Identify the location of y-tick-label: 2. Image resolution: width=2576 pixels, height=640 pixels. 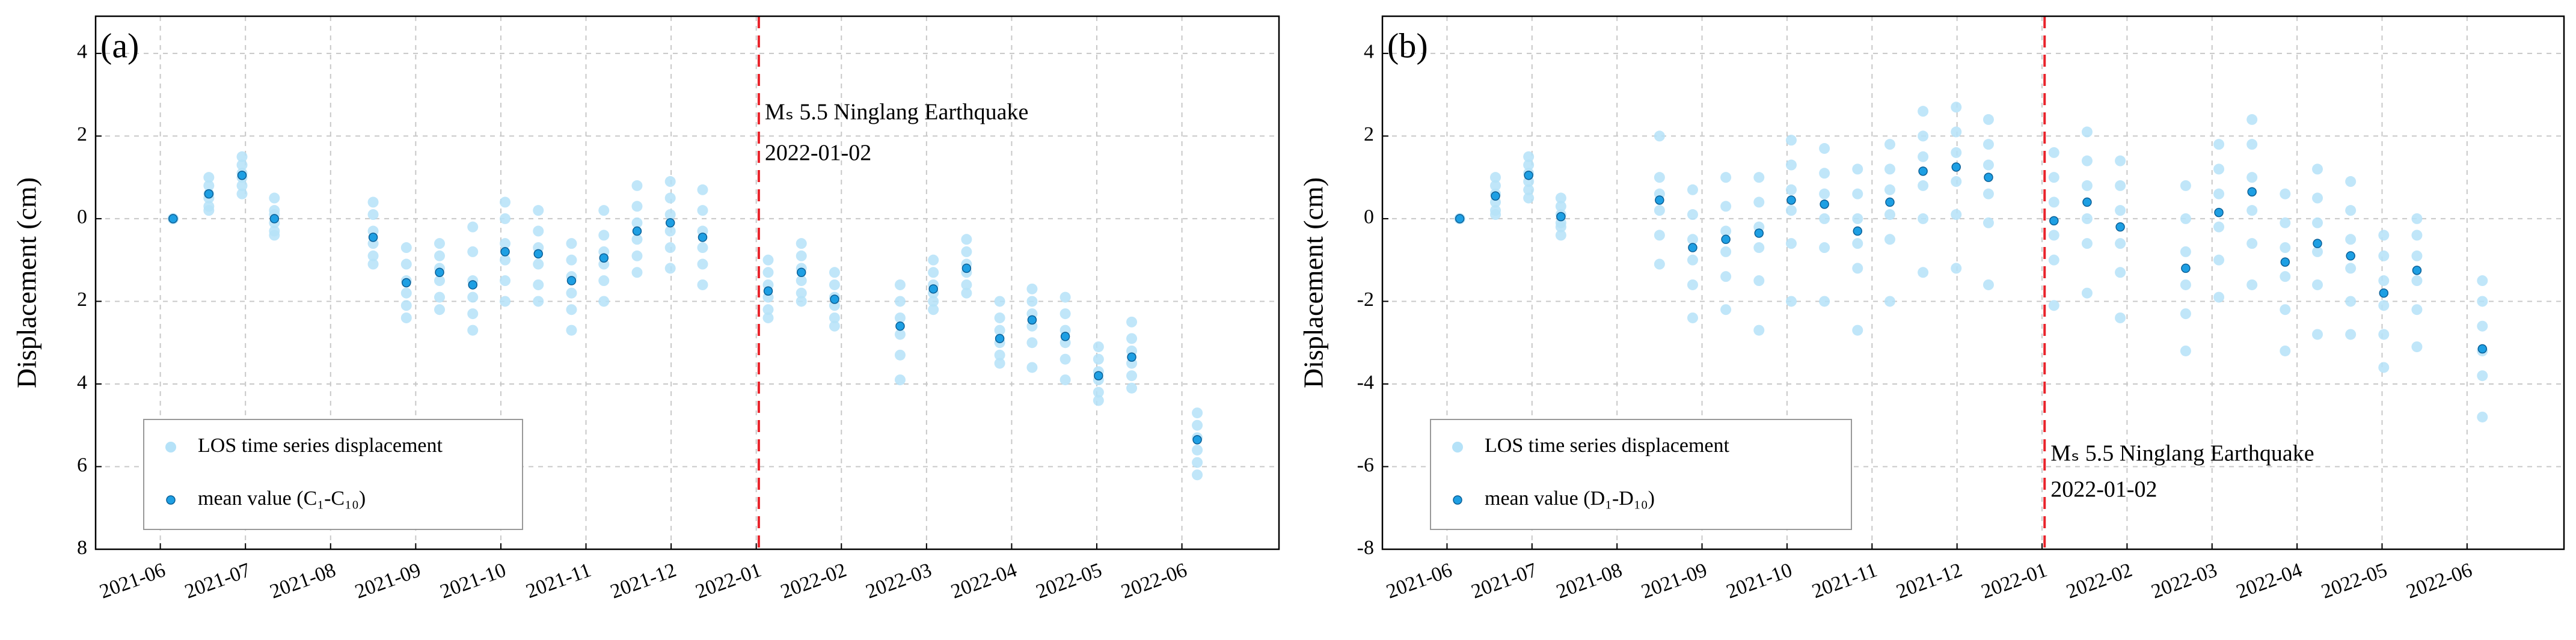
(82, 134).